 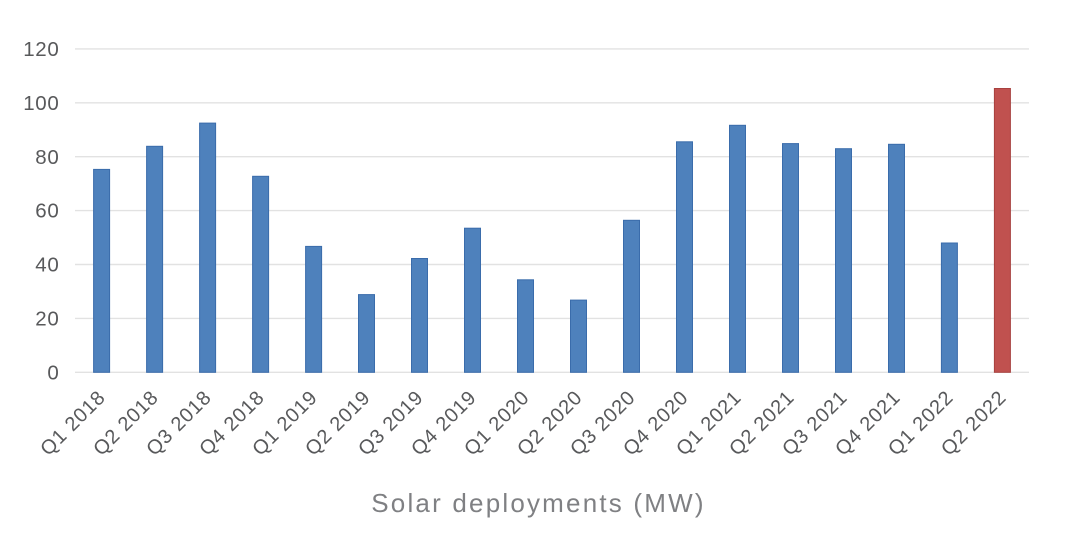 What do you see at coordinates (538, 503) in the screenshot?
I see `svg-text: Solar deployments (MW)` at bounding box center [538, 503].